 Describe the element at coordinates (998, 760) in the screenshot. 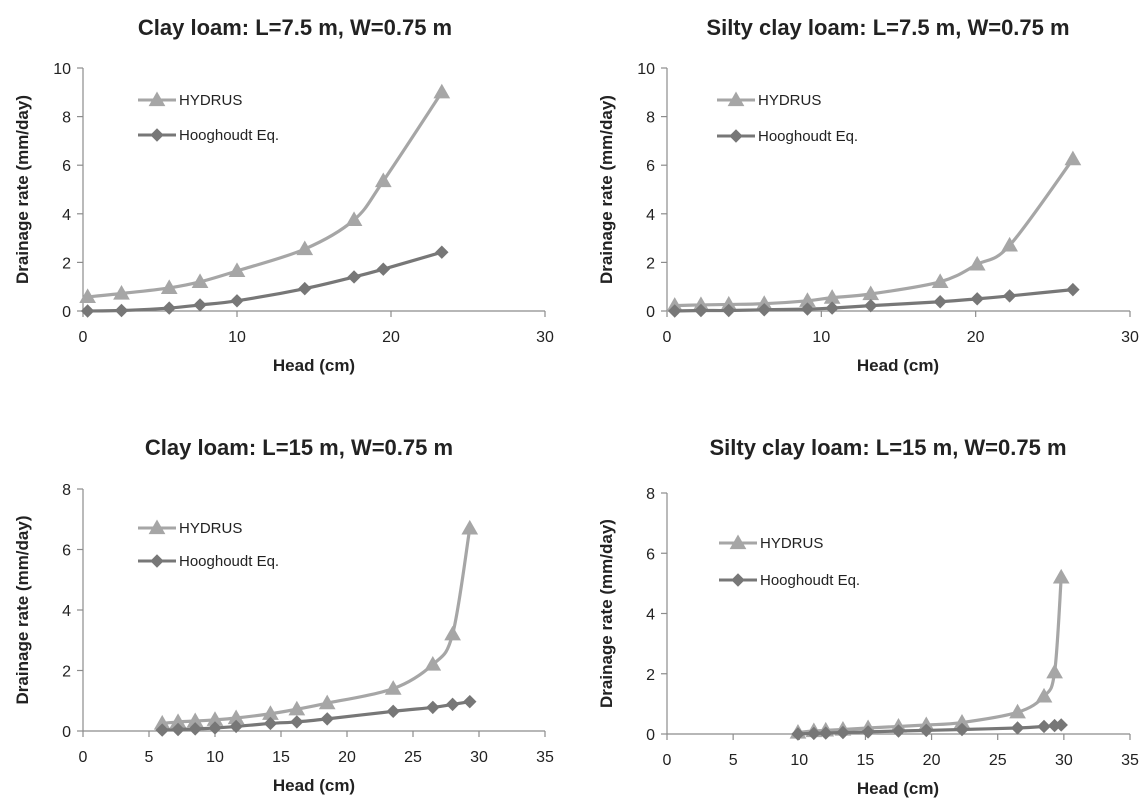

I see `x-tick-label: 25` at that location.